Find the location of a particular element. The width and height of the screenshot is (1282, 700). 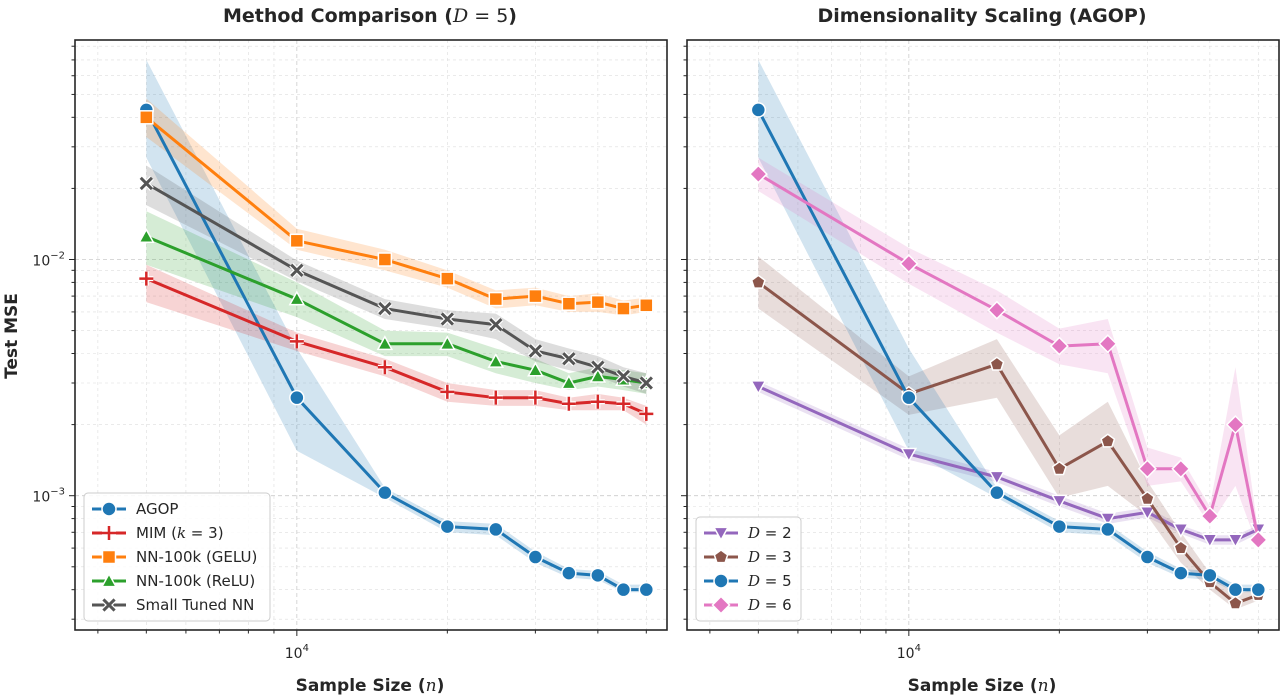

left-series-1-point-3-glyph is located at coordinates (447, 391).